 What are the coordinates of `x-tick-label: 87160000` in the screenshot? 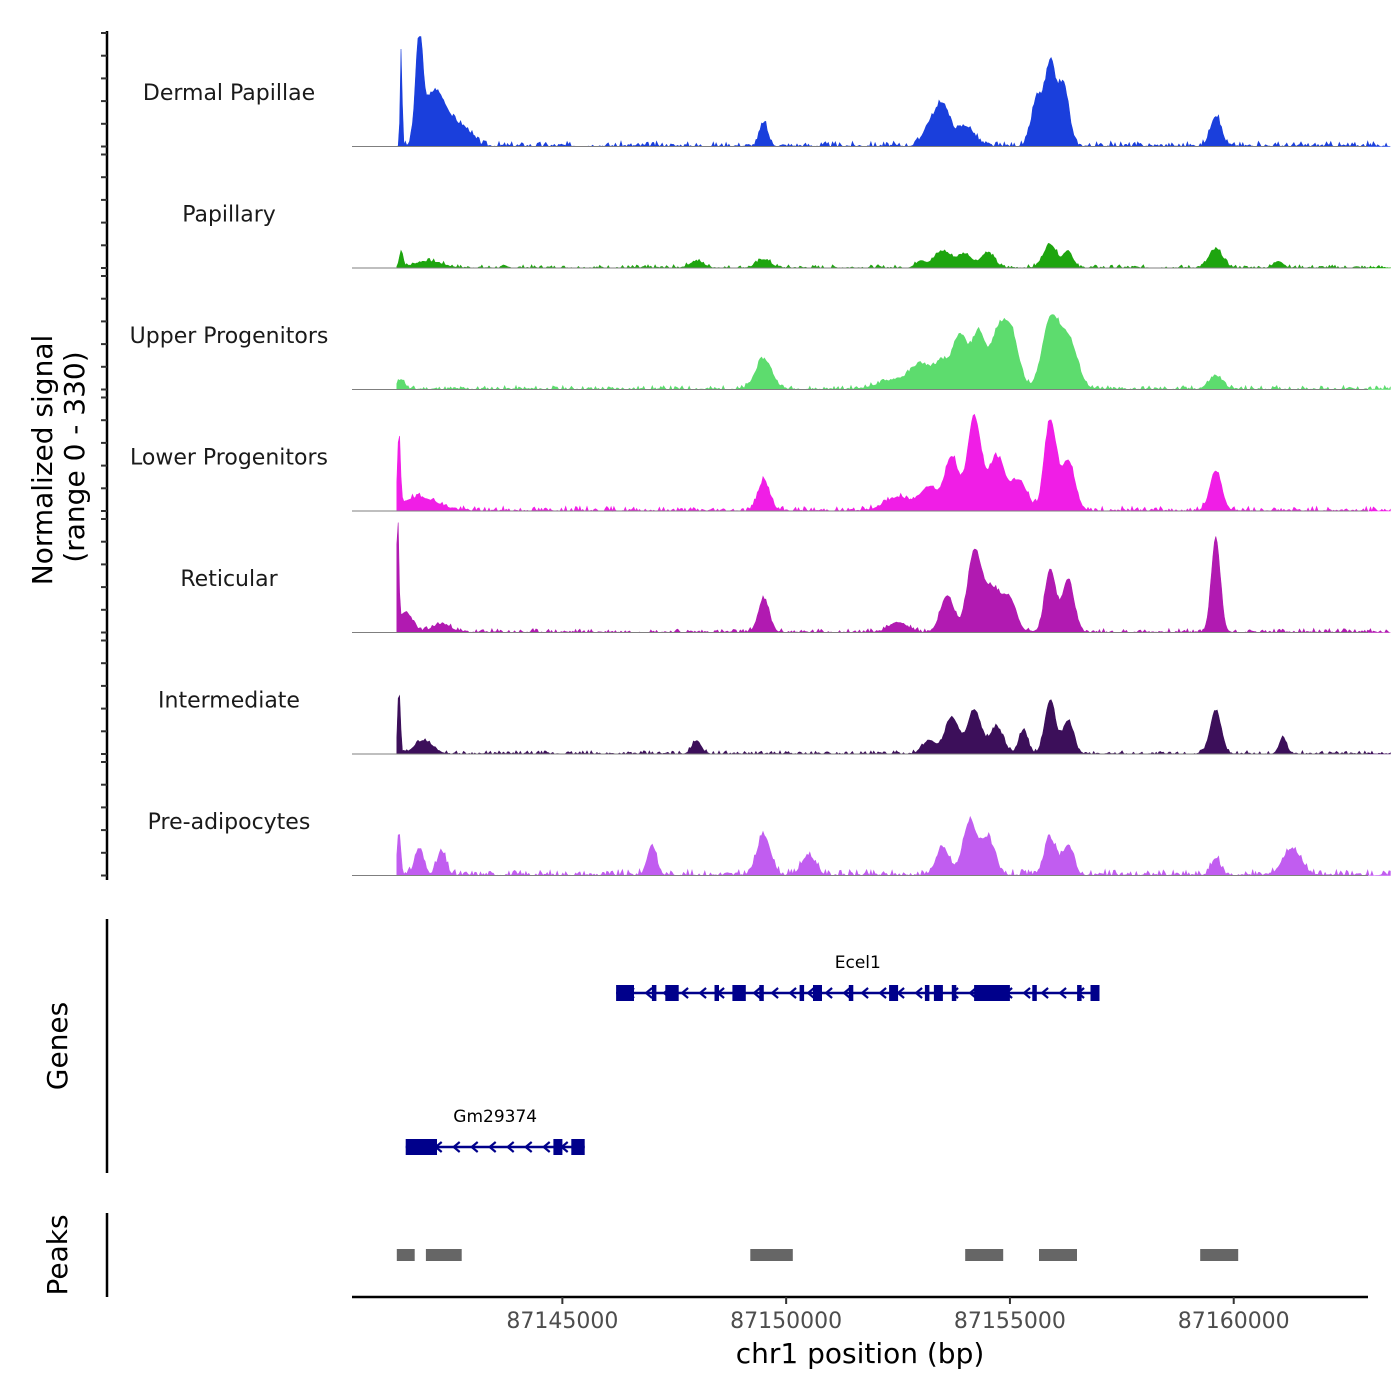 It's located at (1234, 1321).